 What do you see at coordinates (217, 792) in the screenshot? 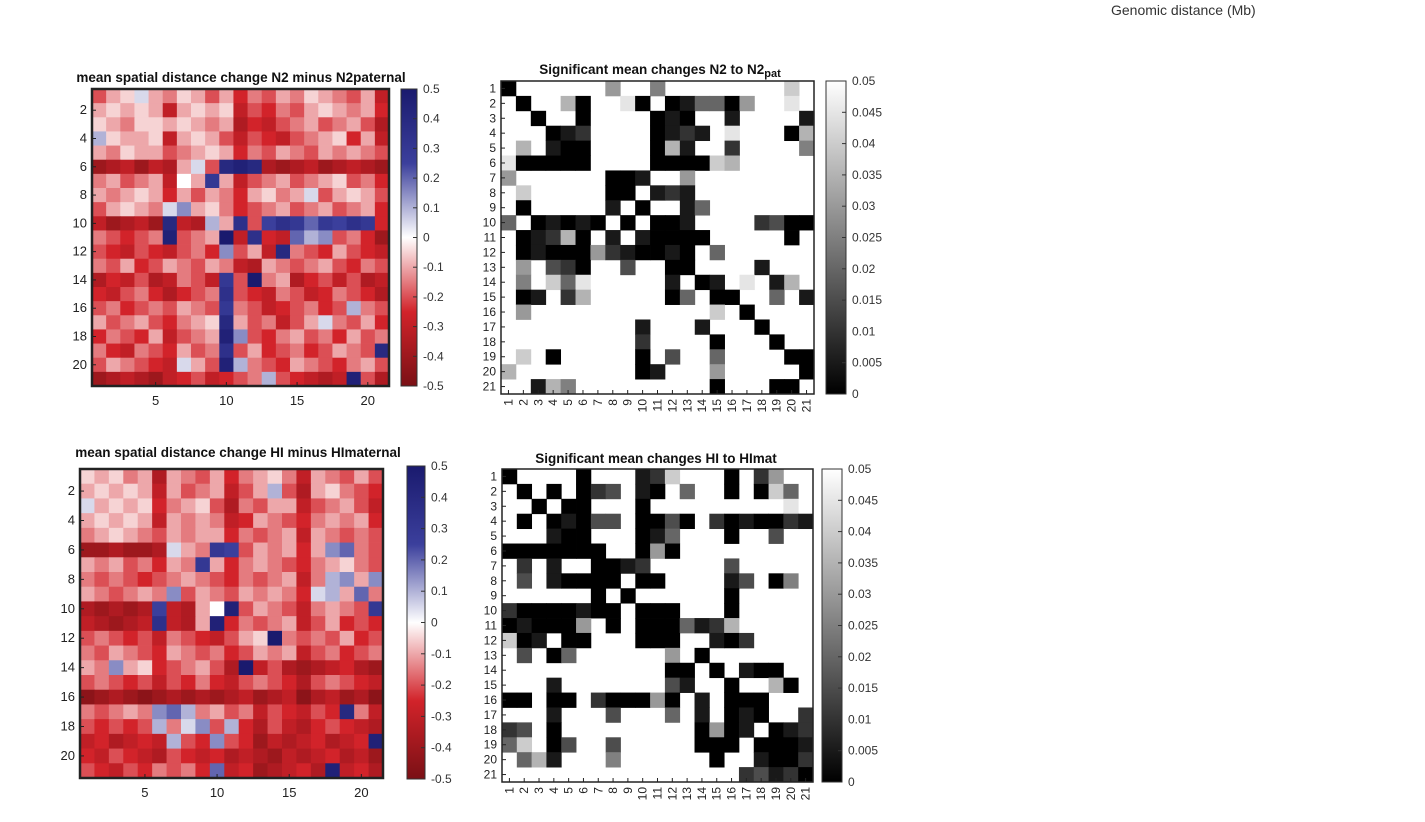
I see `x-tick-label: 10` at bounding box center [217, 792].